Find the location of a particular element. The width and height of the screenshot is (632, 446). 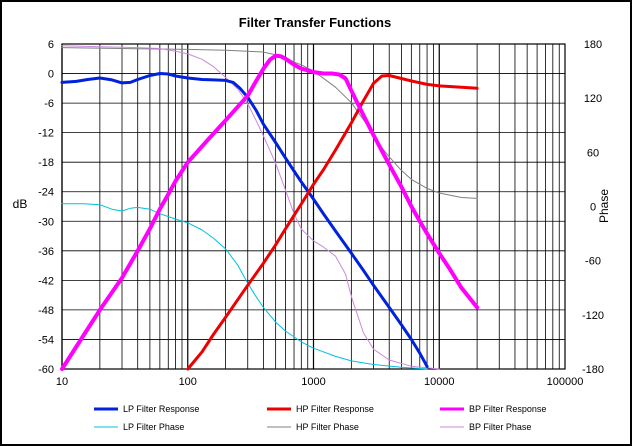

y2-tick-label: 180 is located at coordinates (593, 45).